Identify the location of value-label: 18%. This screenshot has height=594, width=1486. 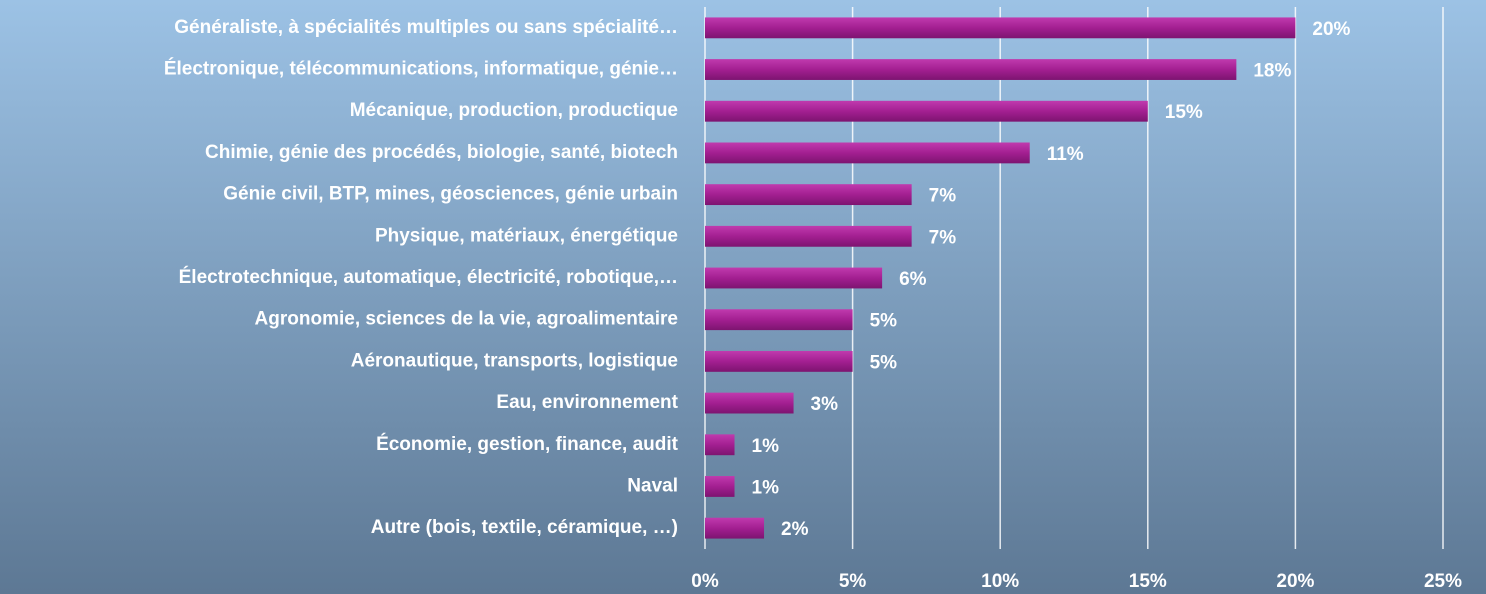
(1272, 71).